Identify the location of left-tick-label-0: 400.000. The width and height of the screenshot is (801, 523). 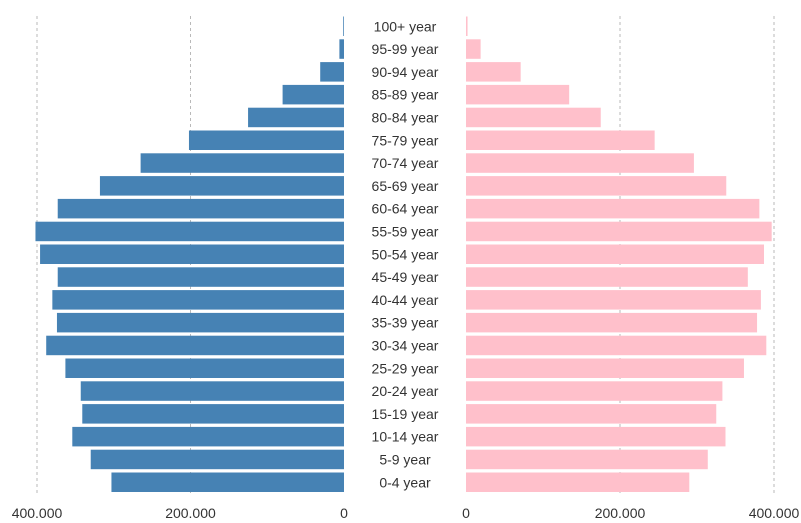
(37, 513).